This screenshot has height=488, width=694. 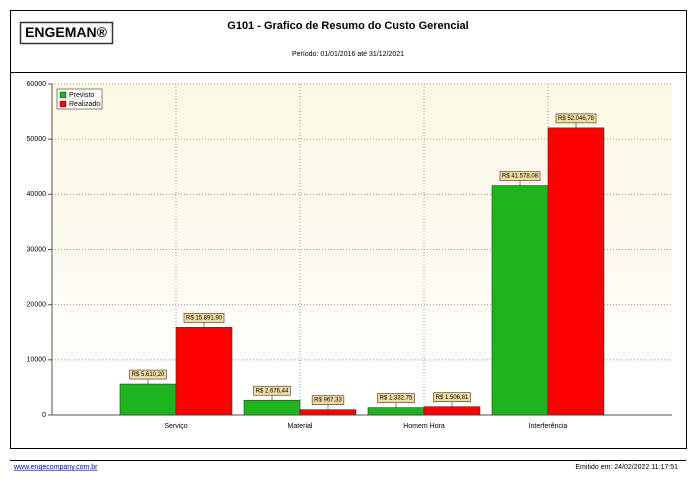 What do you see at coordinates (424, 426) in the screenshot?
I see `x-tick-label: Homem Hora` at bounding box center [424, 426].